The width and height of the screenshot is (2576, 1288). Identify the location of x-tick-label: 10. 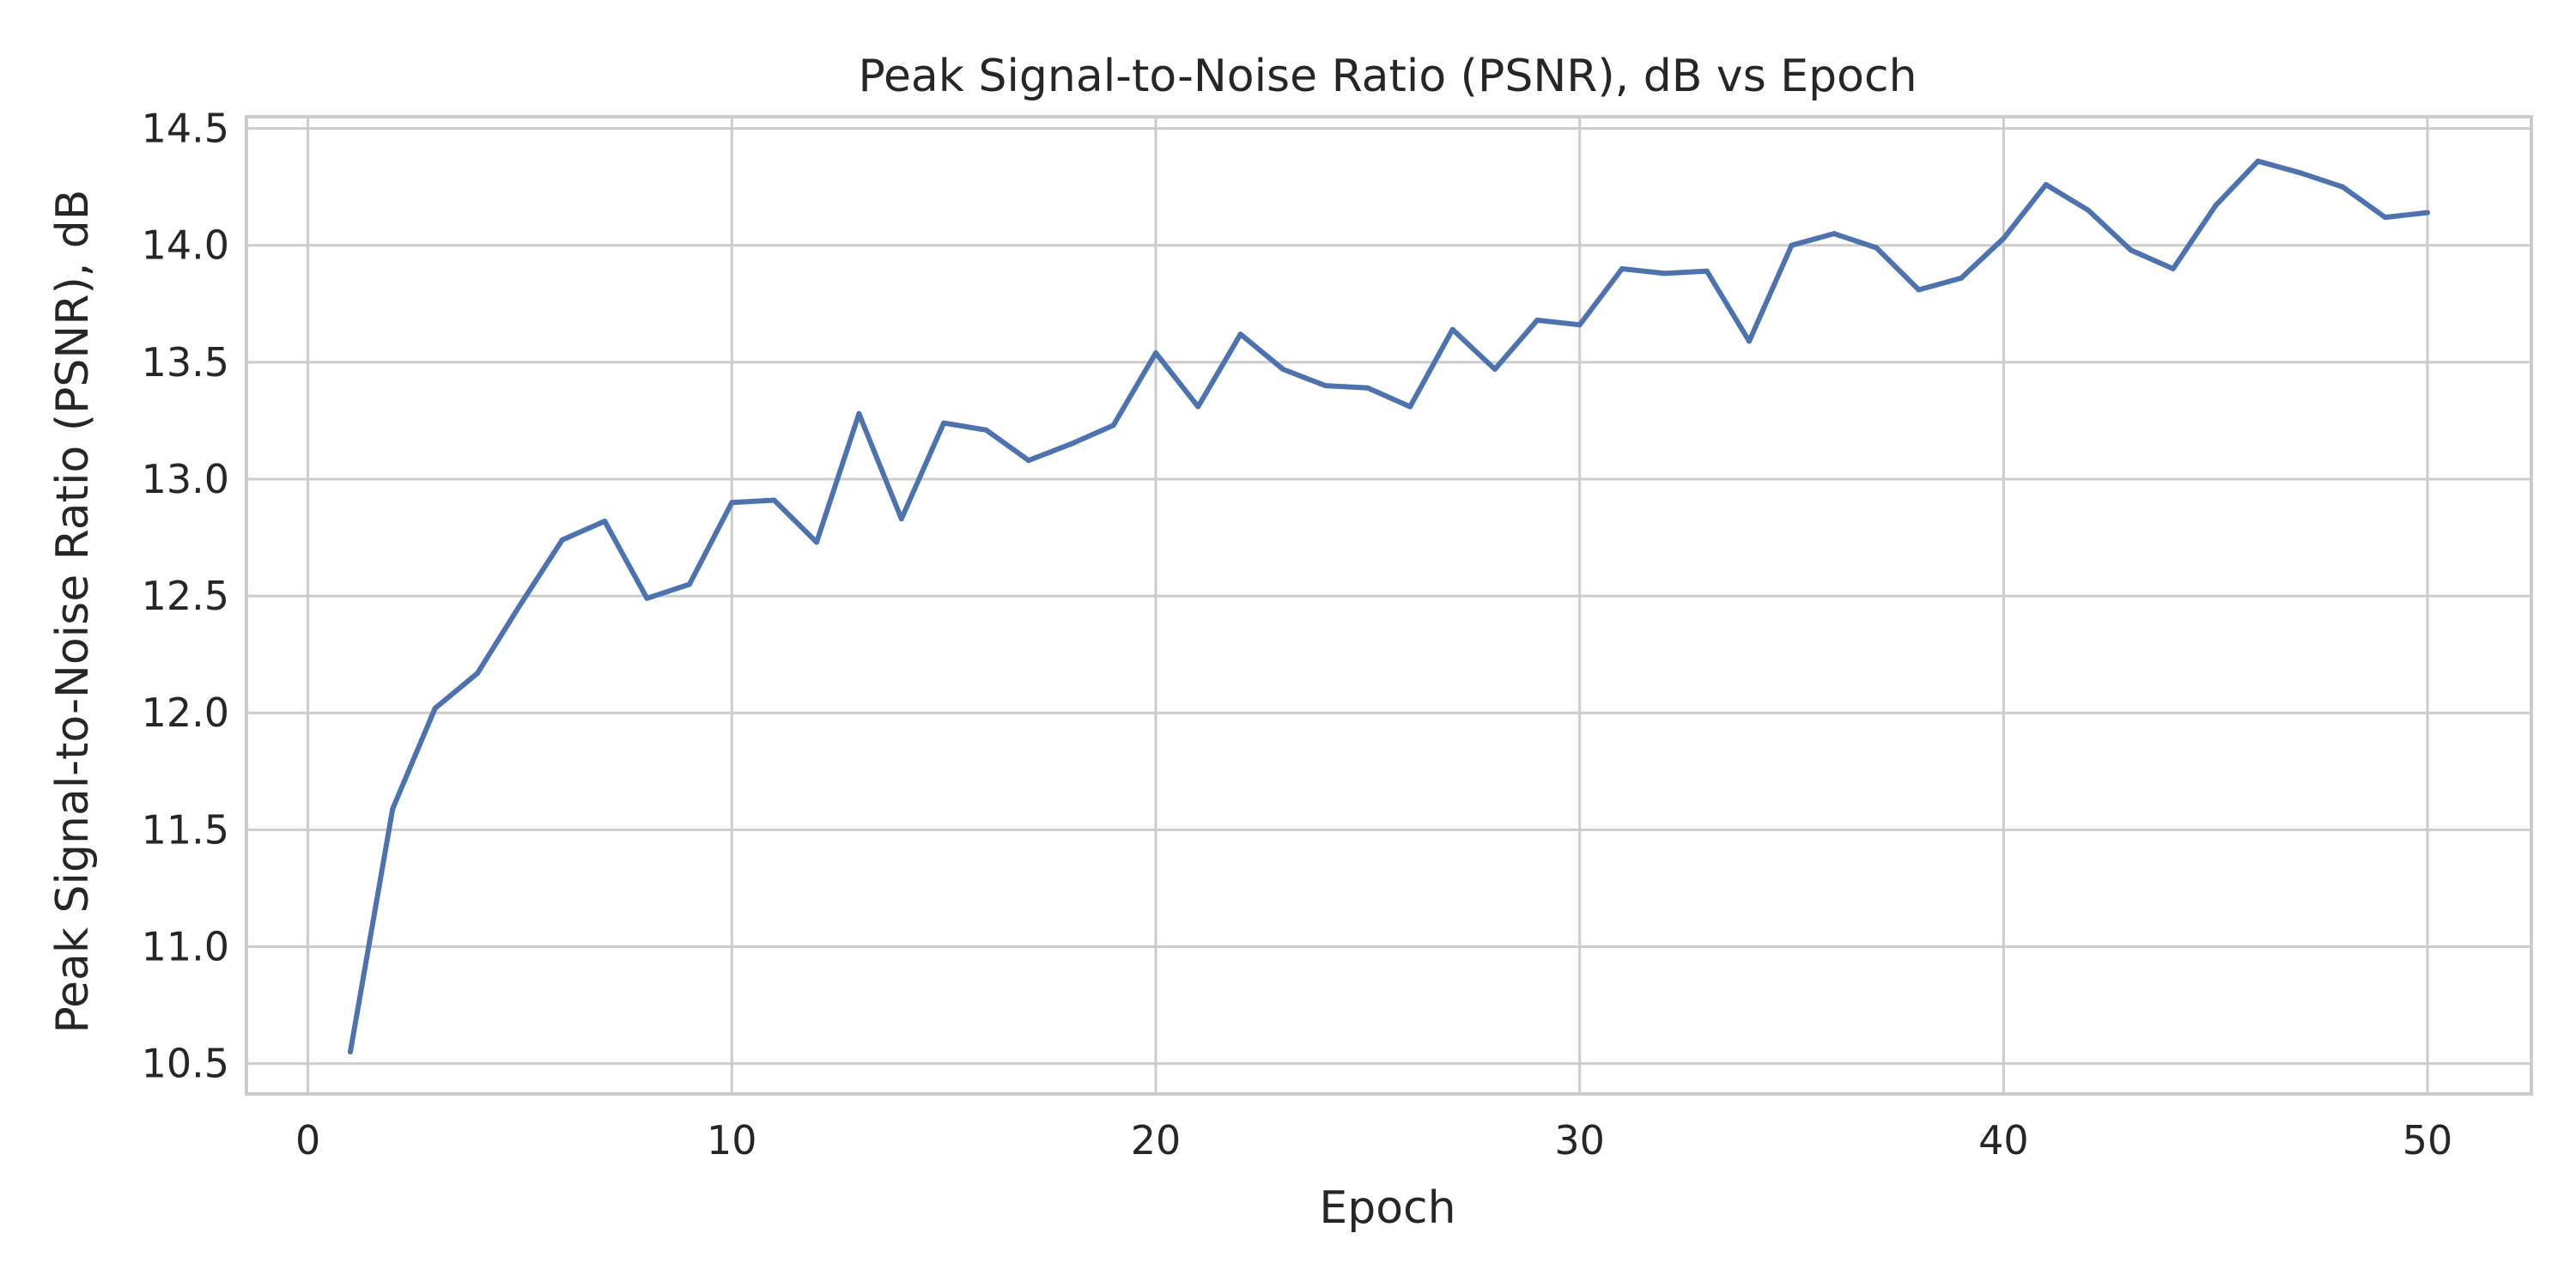
(732, 1140).